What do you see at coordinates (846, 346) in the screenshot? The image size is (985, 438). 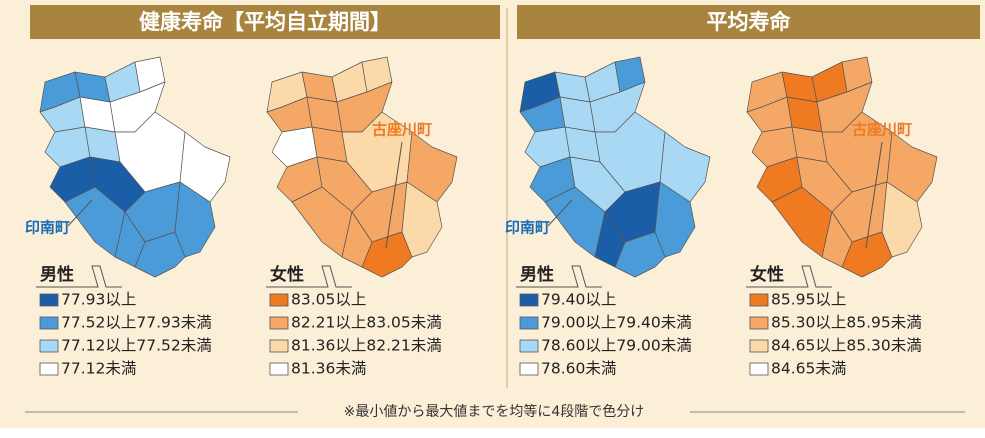 I see `legend-label: 84.65以上85.30未満` at bounding box center [846, 346].